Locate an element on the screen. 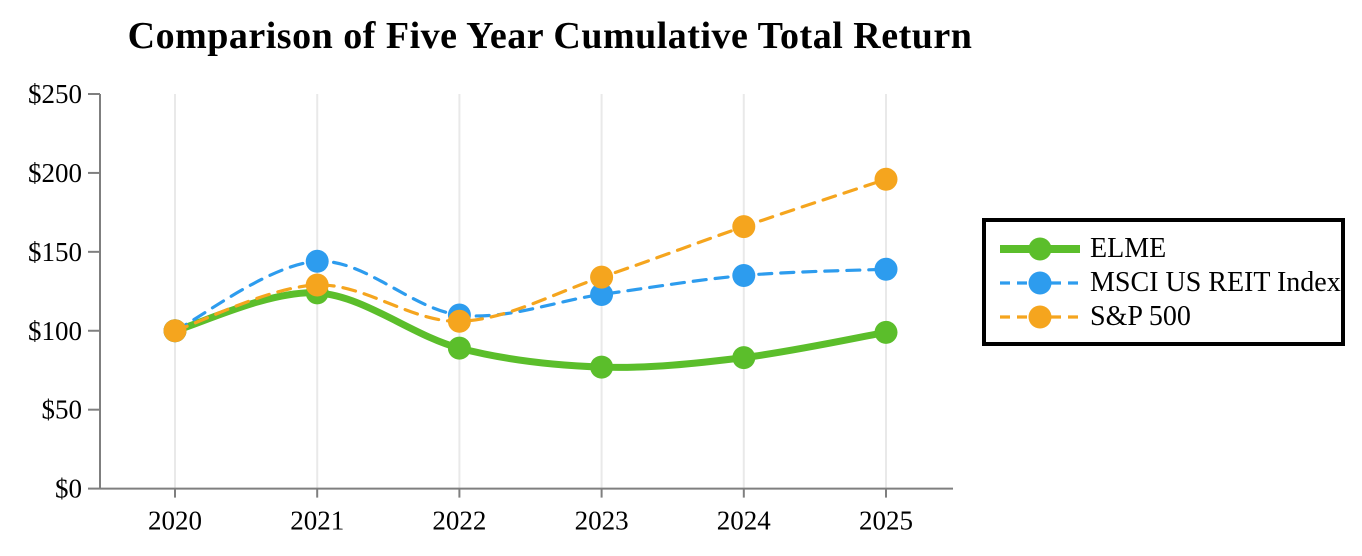 The image size is (1362, 556). series-msci-us-reit-index-line is located at coordinates (530, 296).